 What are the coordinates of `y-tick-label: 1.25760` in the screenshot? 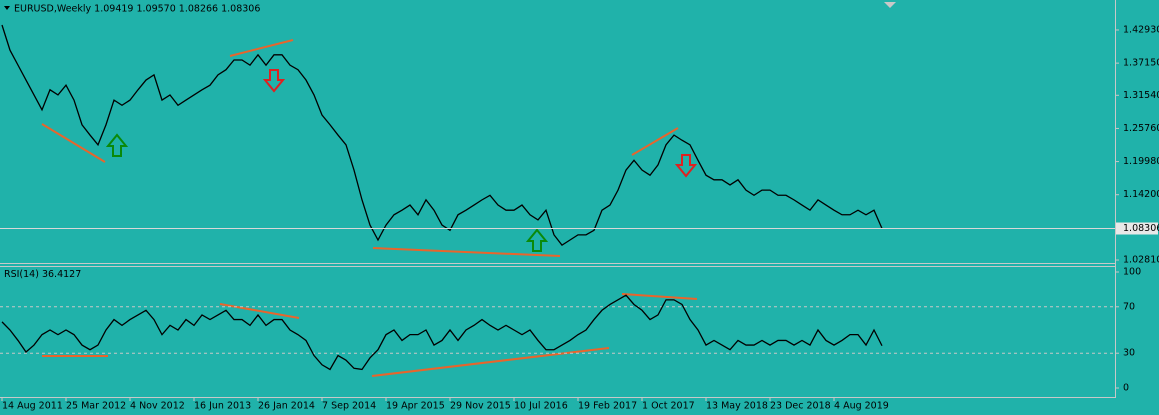 It's located at (1141, 128).